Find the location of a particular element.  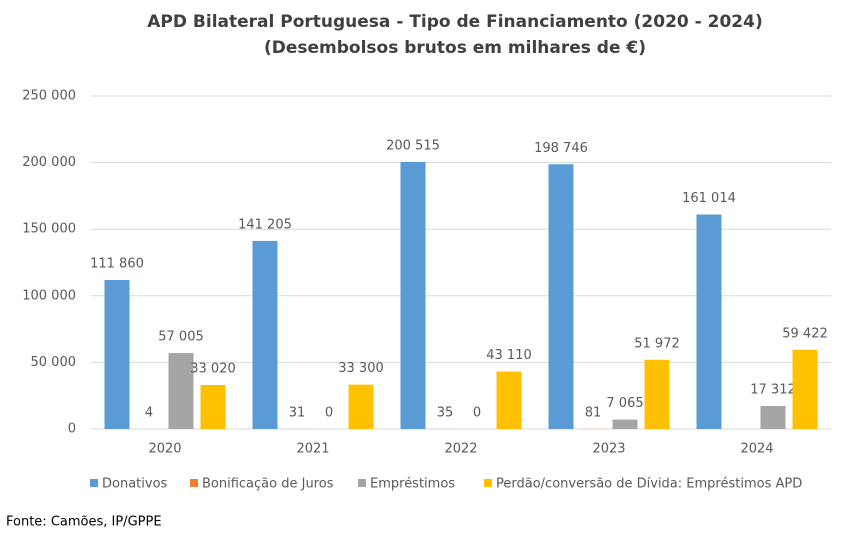

x-tick-label: 2021 is located at coordinates (312, 449).